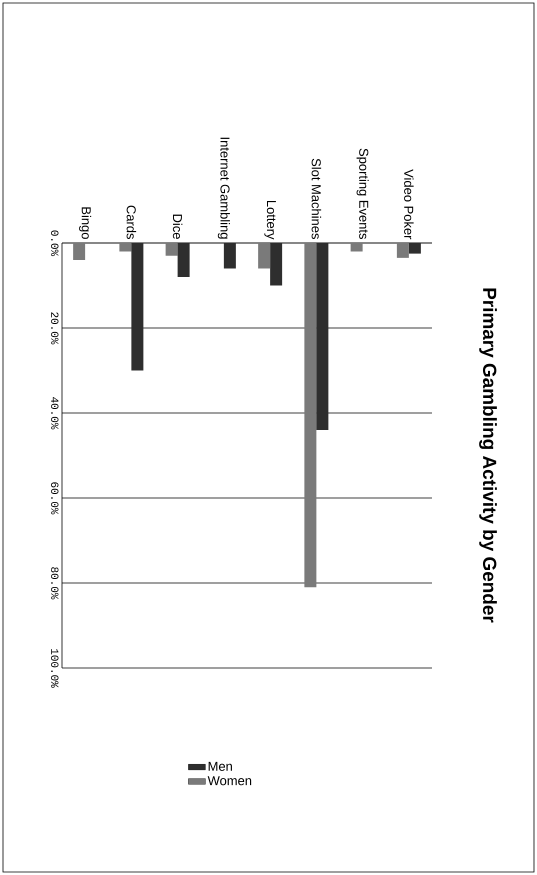 The image size is (537, 875). What do you see at coordinates (131, 223) in the screenshot?
I see `x-tick-label: Cards` at bounding box center [131, 223].